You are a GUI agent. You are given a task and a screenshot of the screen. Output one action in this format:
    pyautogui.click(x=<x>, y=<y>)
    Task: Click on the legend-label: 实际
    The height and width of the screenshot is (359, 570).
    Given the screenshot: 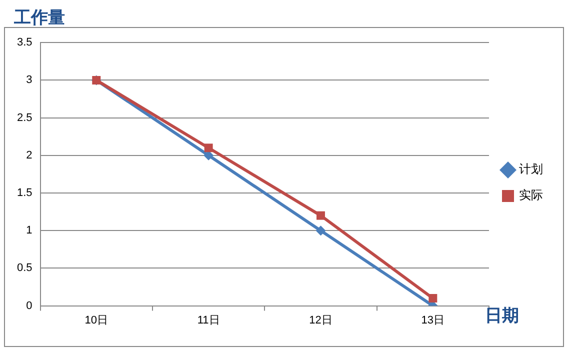 What is the action you would take?
    pyautogui.click(x=531, y=195)
    